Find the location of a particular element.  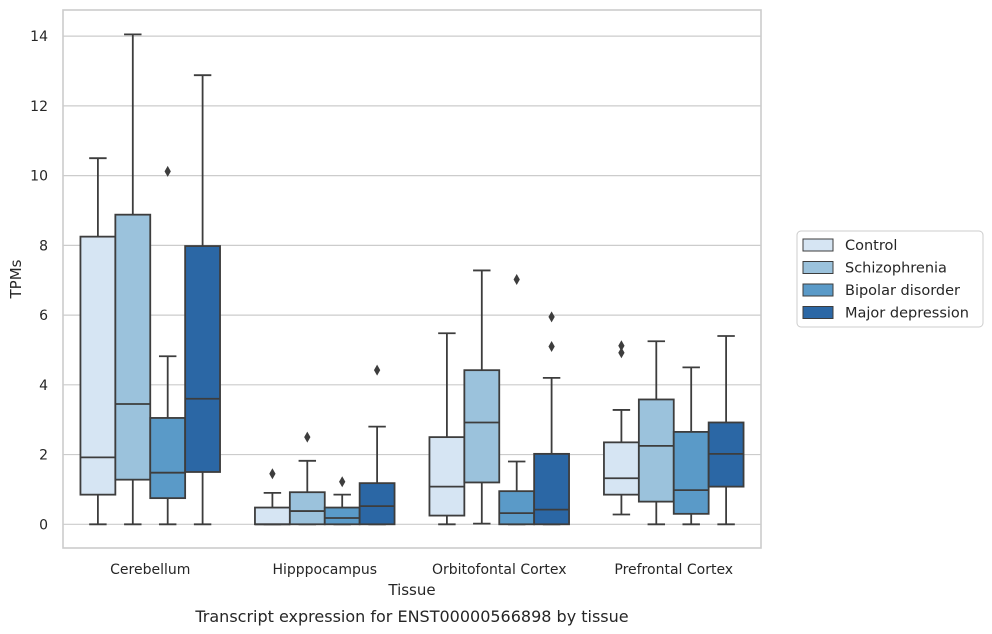

y-tick-label: 10 is located at coordinates (39, 177).